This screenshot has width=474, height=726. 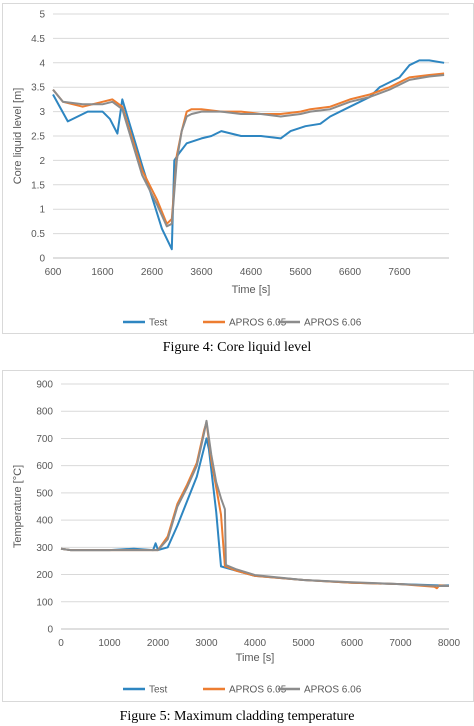 What do you see at coordinates (61, 643) in the screenshot?
I see `x-tick-label: 0` at bounding box center [61, 643].